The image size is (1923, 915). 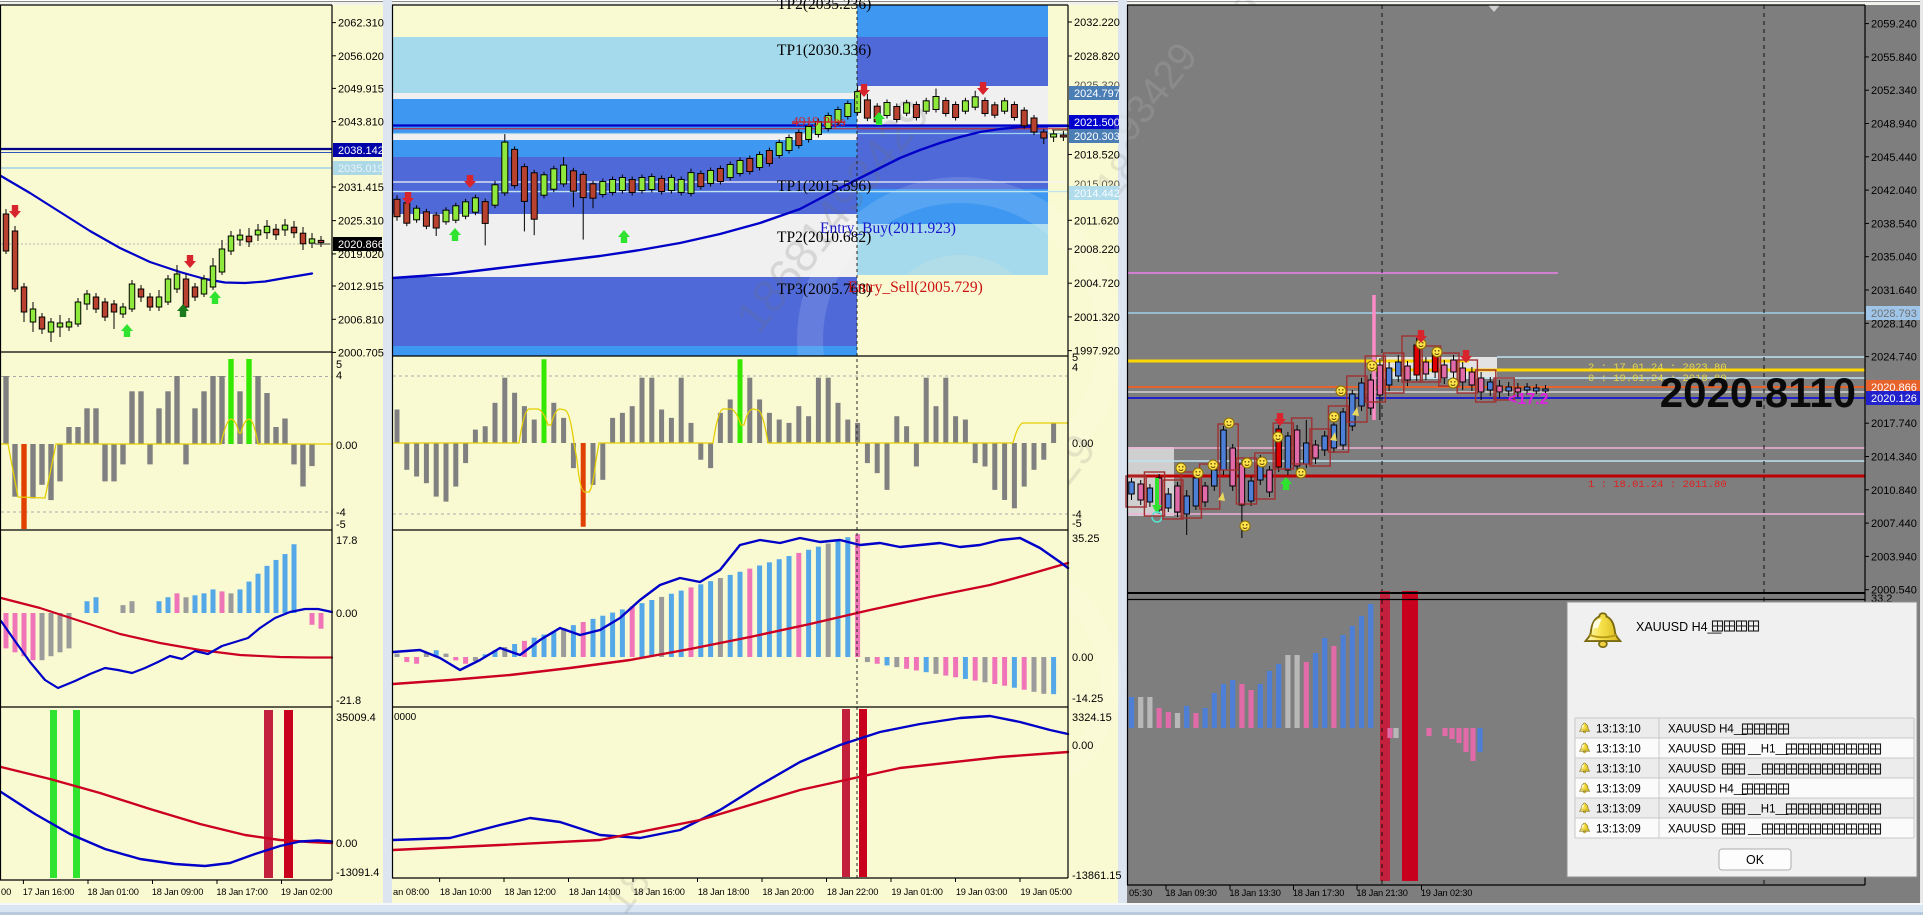 What do you see at coordinates (112, 892) in the screenshot?
I see `svg-text: 18 Jan 01:00` at bounding box center [112, 892].